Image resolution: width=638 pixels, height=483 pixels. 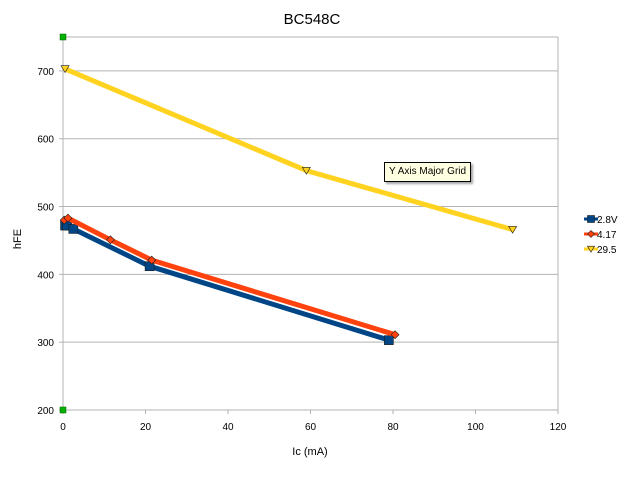 I want to click on legend-label: 2.8V, so click(x=607, y=220).